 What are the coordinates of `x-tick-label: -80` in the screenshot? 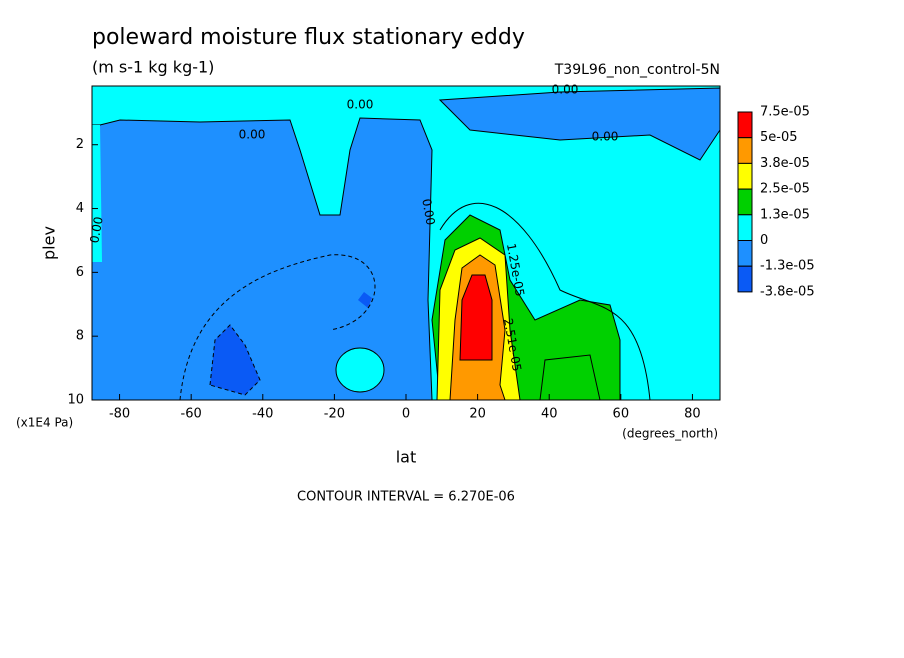 It's located at (119, 414).